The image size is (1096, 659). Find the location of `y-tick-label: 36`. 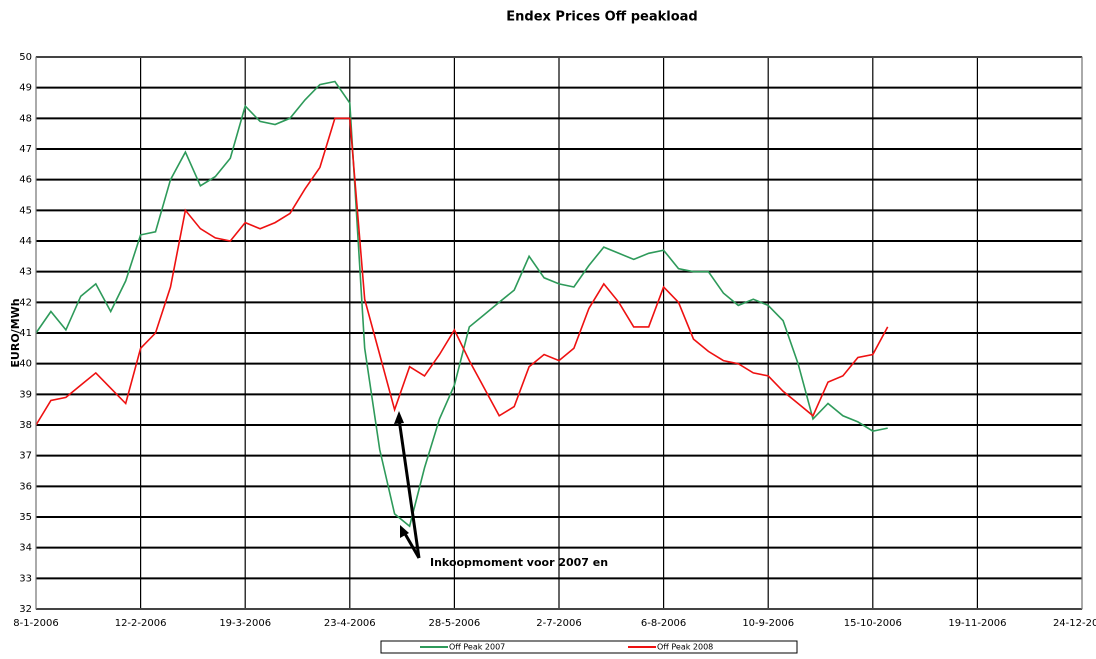

y-tick-label: 36 is located at coordinates (25, 486).